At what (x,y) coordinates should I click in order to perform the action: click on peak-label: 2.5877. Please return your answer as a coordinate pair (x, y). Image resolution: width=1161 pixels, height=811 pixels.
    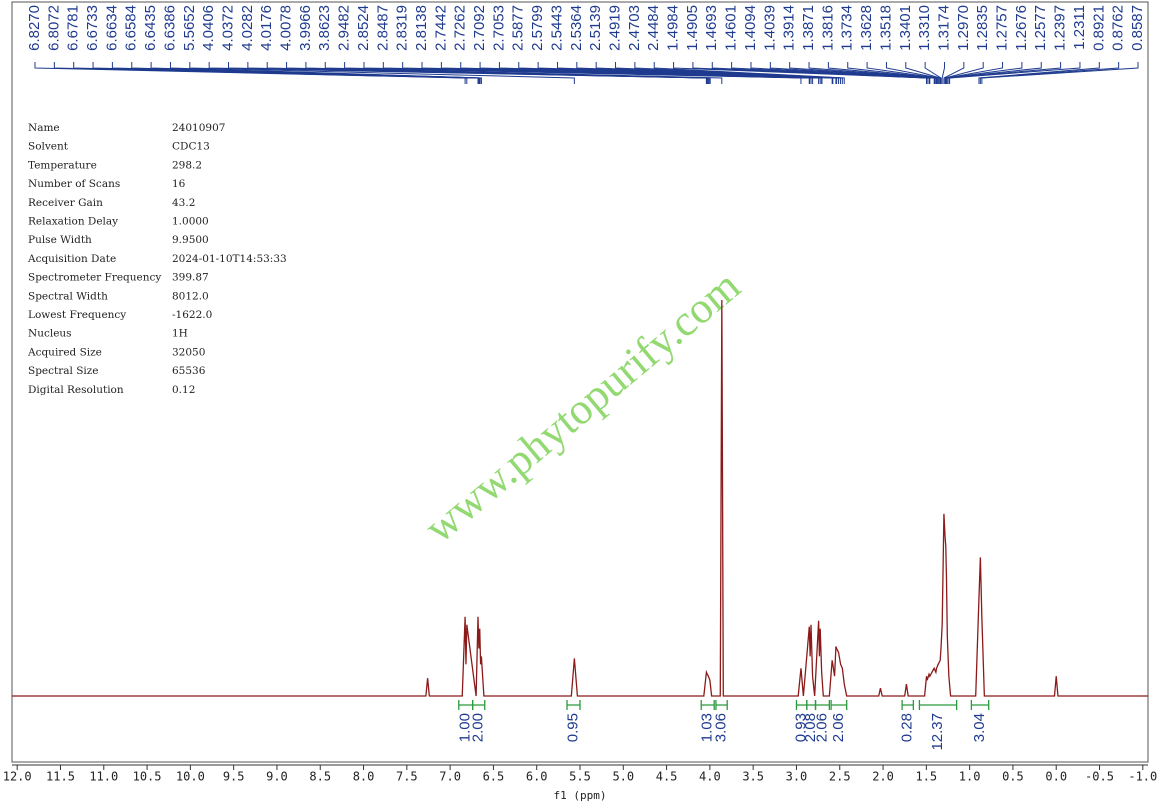
    Looking at the image, I should click on (518, 28).